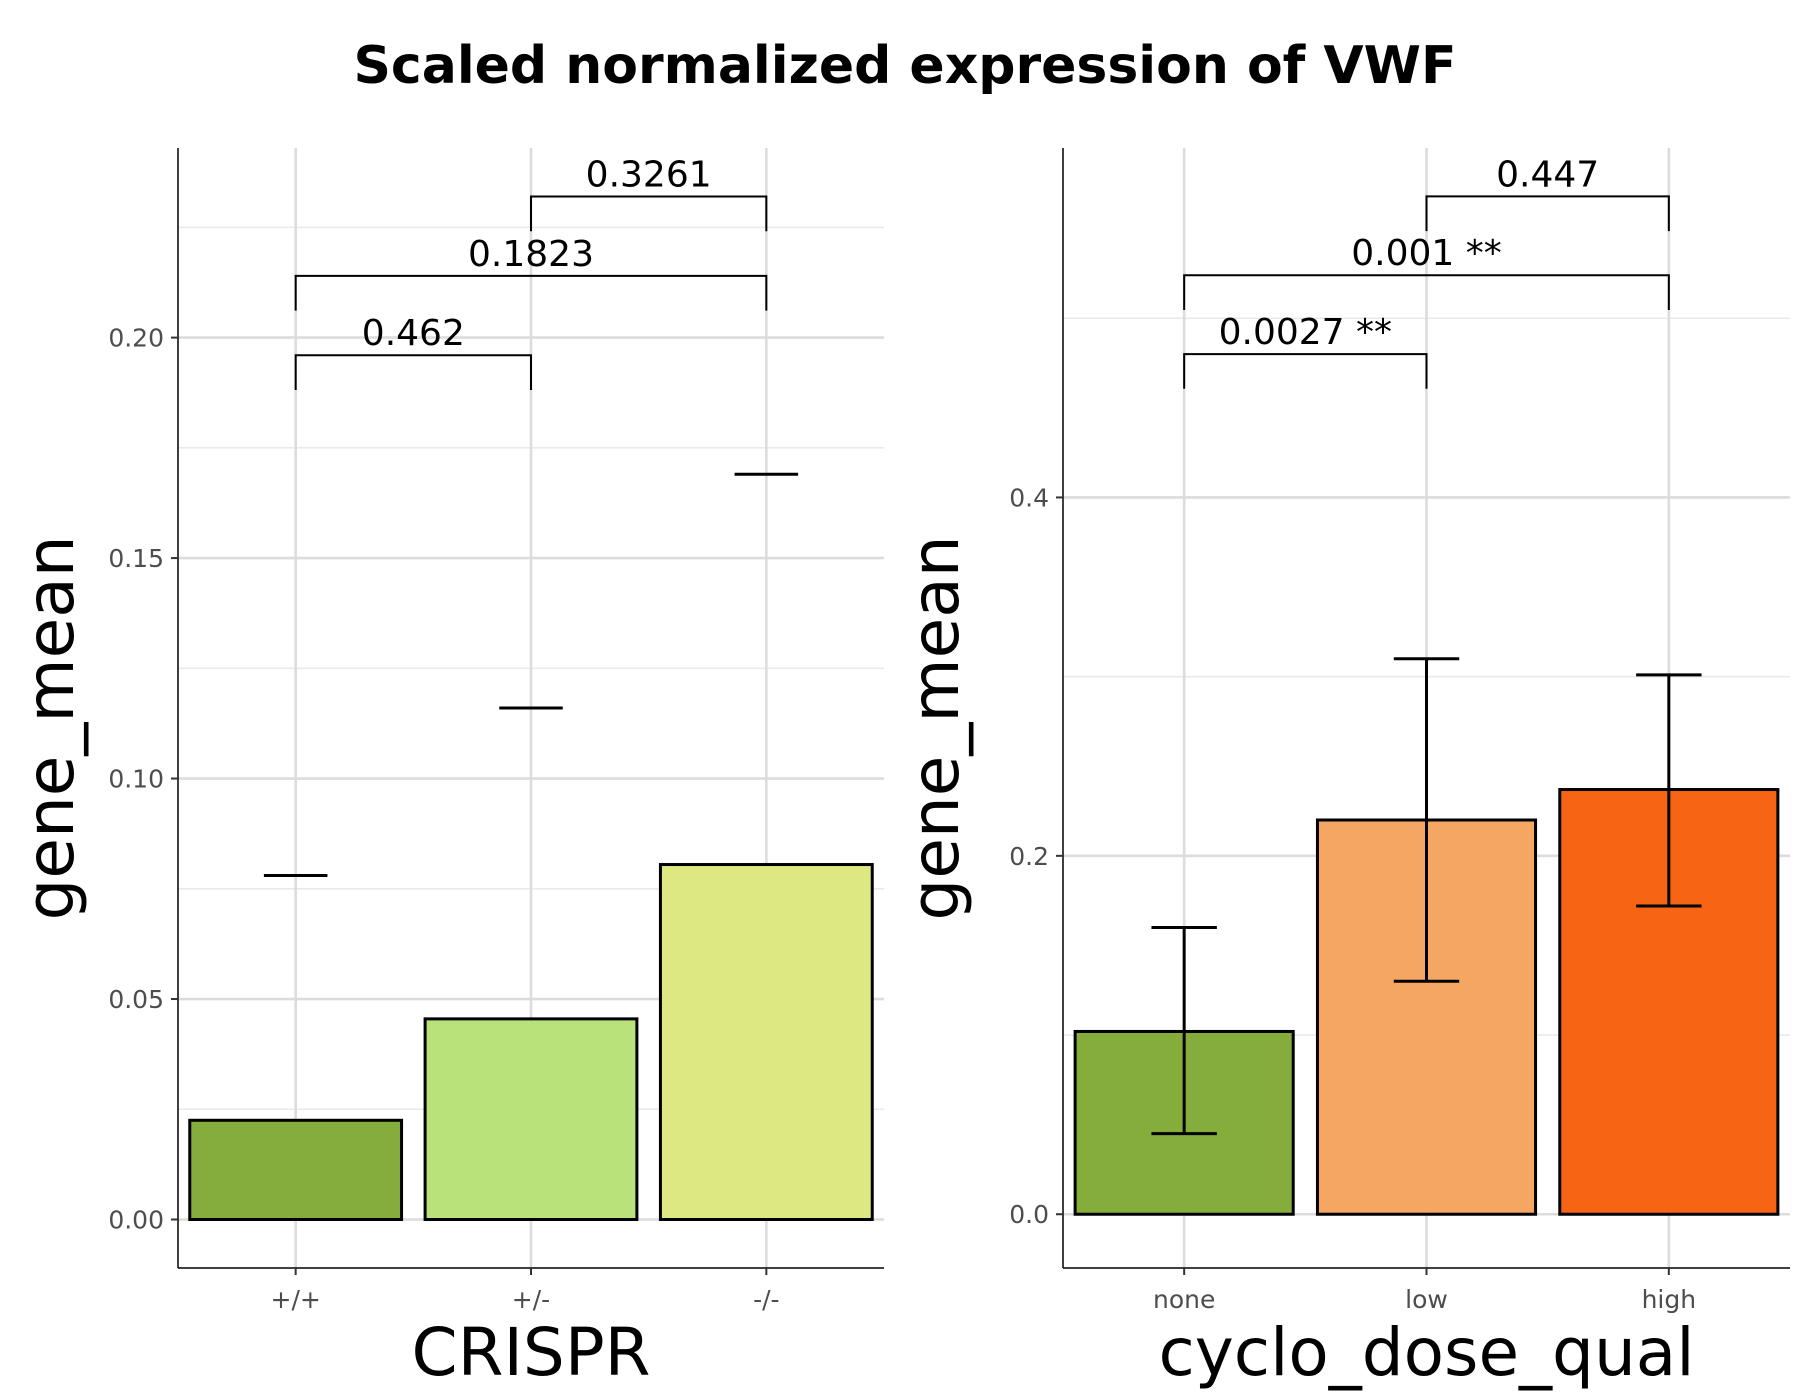 This screenshot has width=1800, height=1400. What do you see at coordinates (136, 558) in the screenshot?
I see `y-tick-label: 0.15` at bounding box center [136, 558].